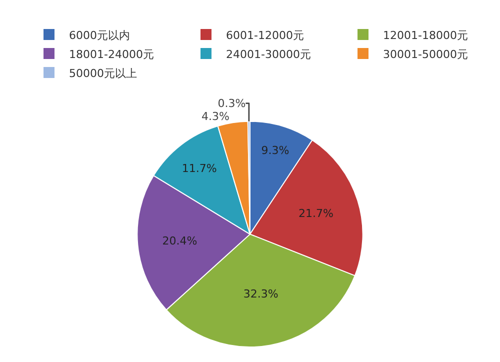  I want to click on legend-label: 6001-12000元, so click(265, 35).